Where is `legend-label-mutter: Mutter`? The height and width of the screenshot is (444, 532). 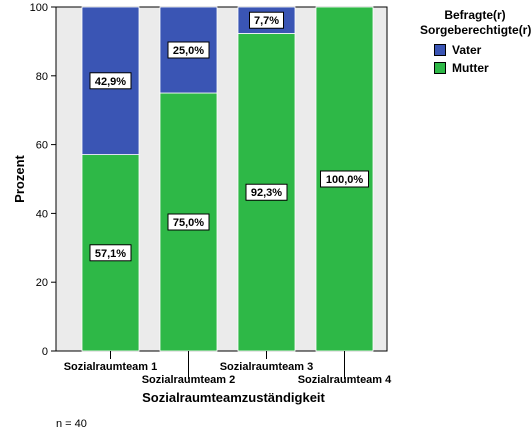
legend-label-mutter: Mutter is located at coordinates (470, 68).